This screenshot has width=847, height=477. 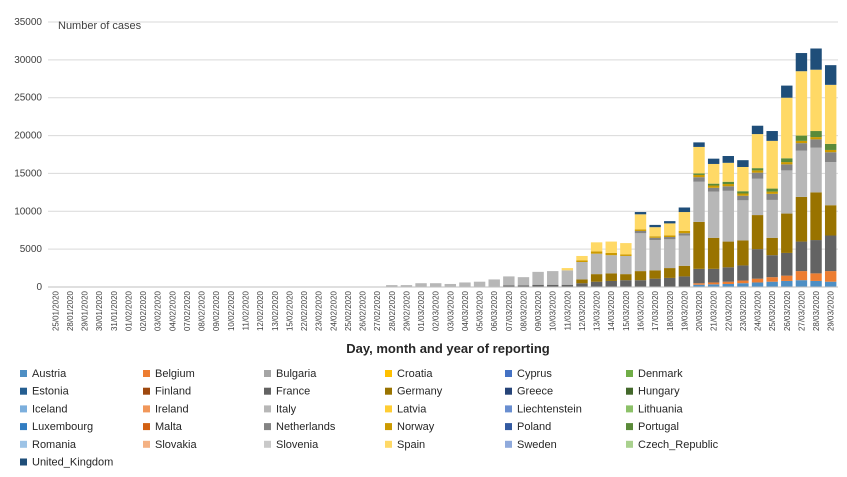 I want to click on legend-label: Malta, so click(x=169, y=427).